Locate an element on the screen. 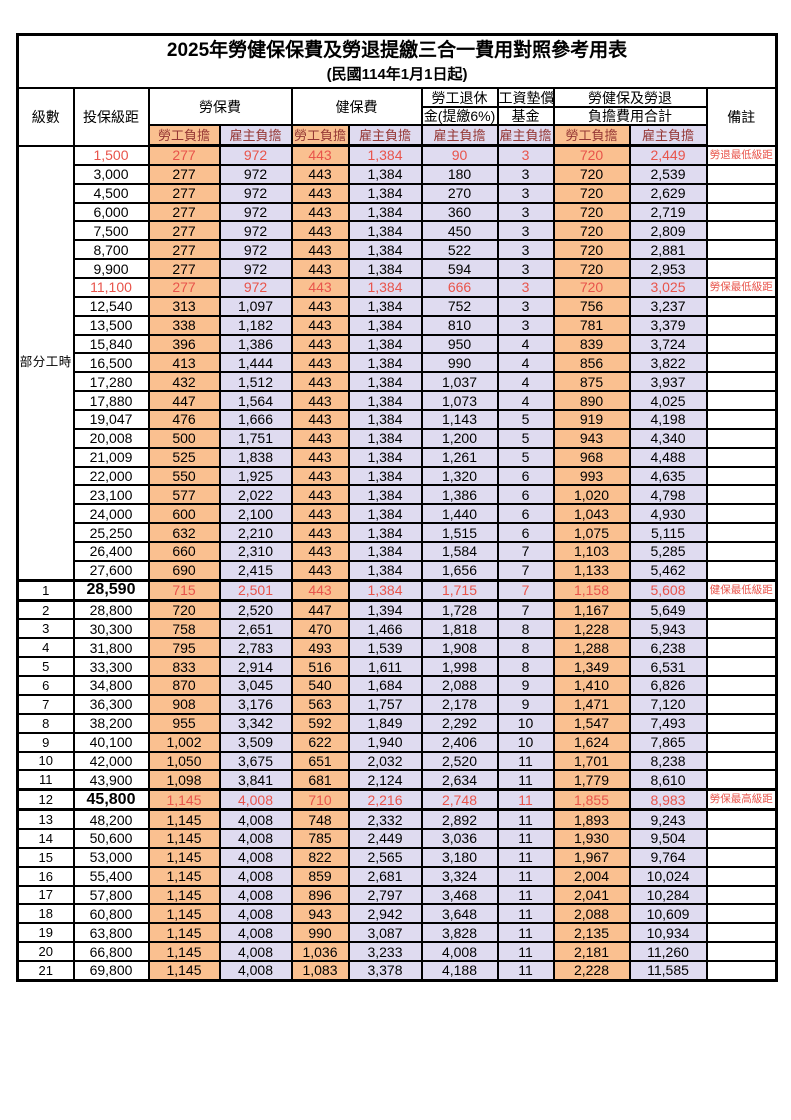 The height and width of the screenshot is (1120, 791). table-row: 26,400 660 2,310 443 1,384 1,584 7 1,103 5,285 is located at coordinates (398, 551).